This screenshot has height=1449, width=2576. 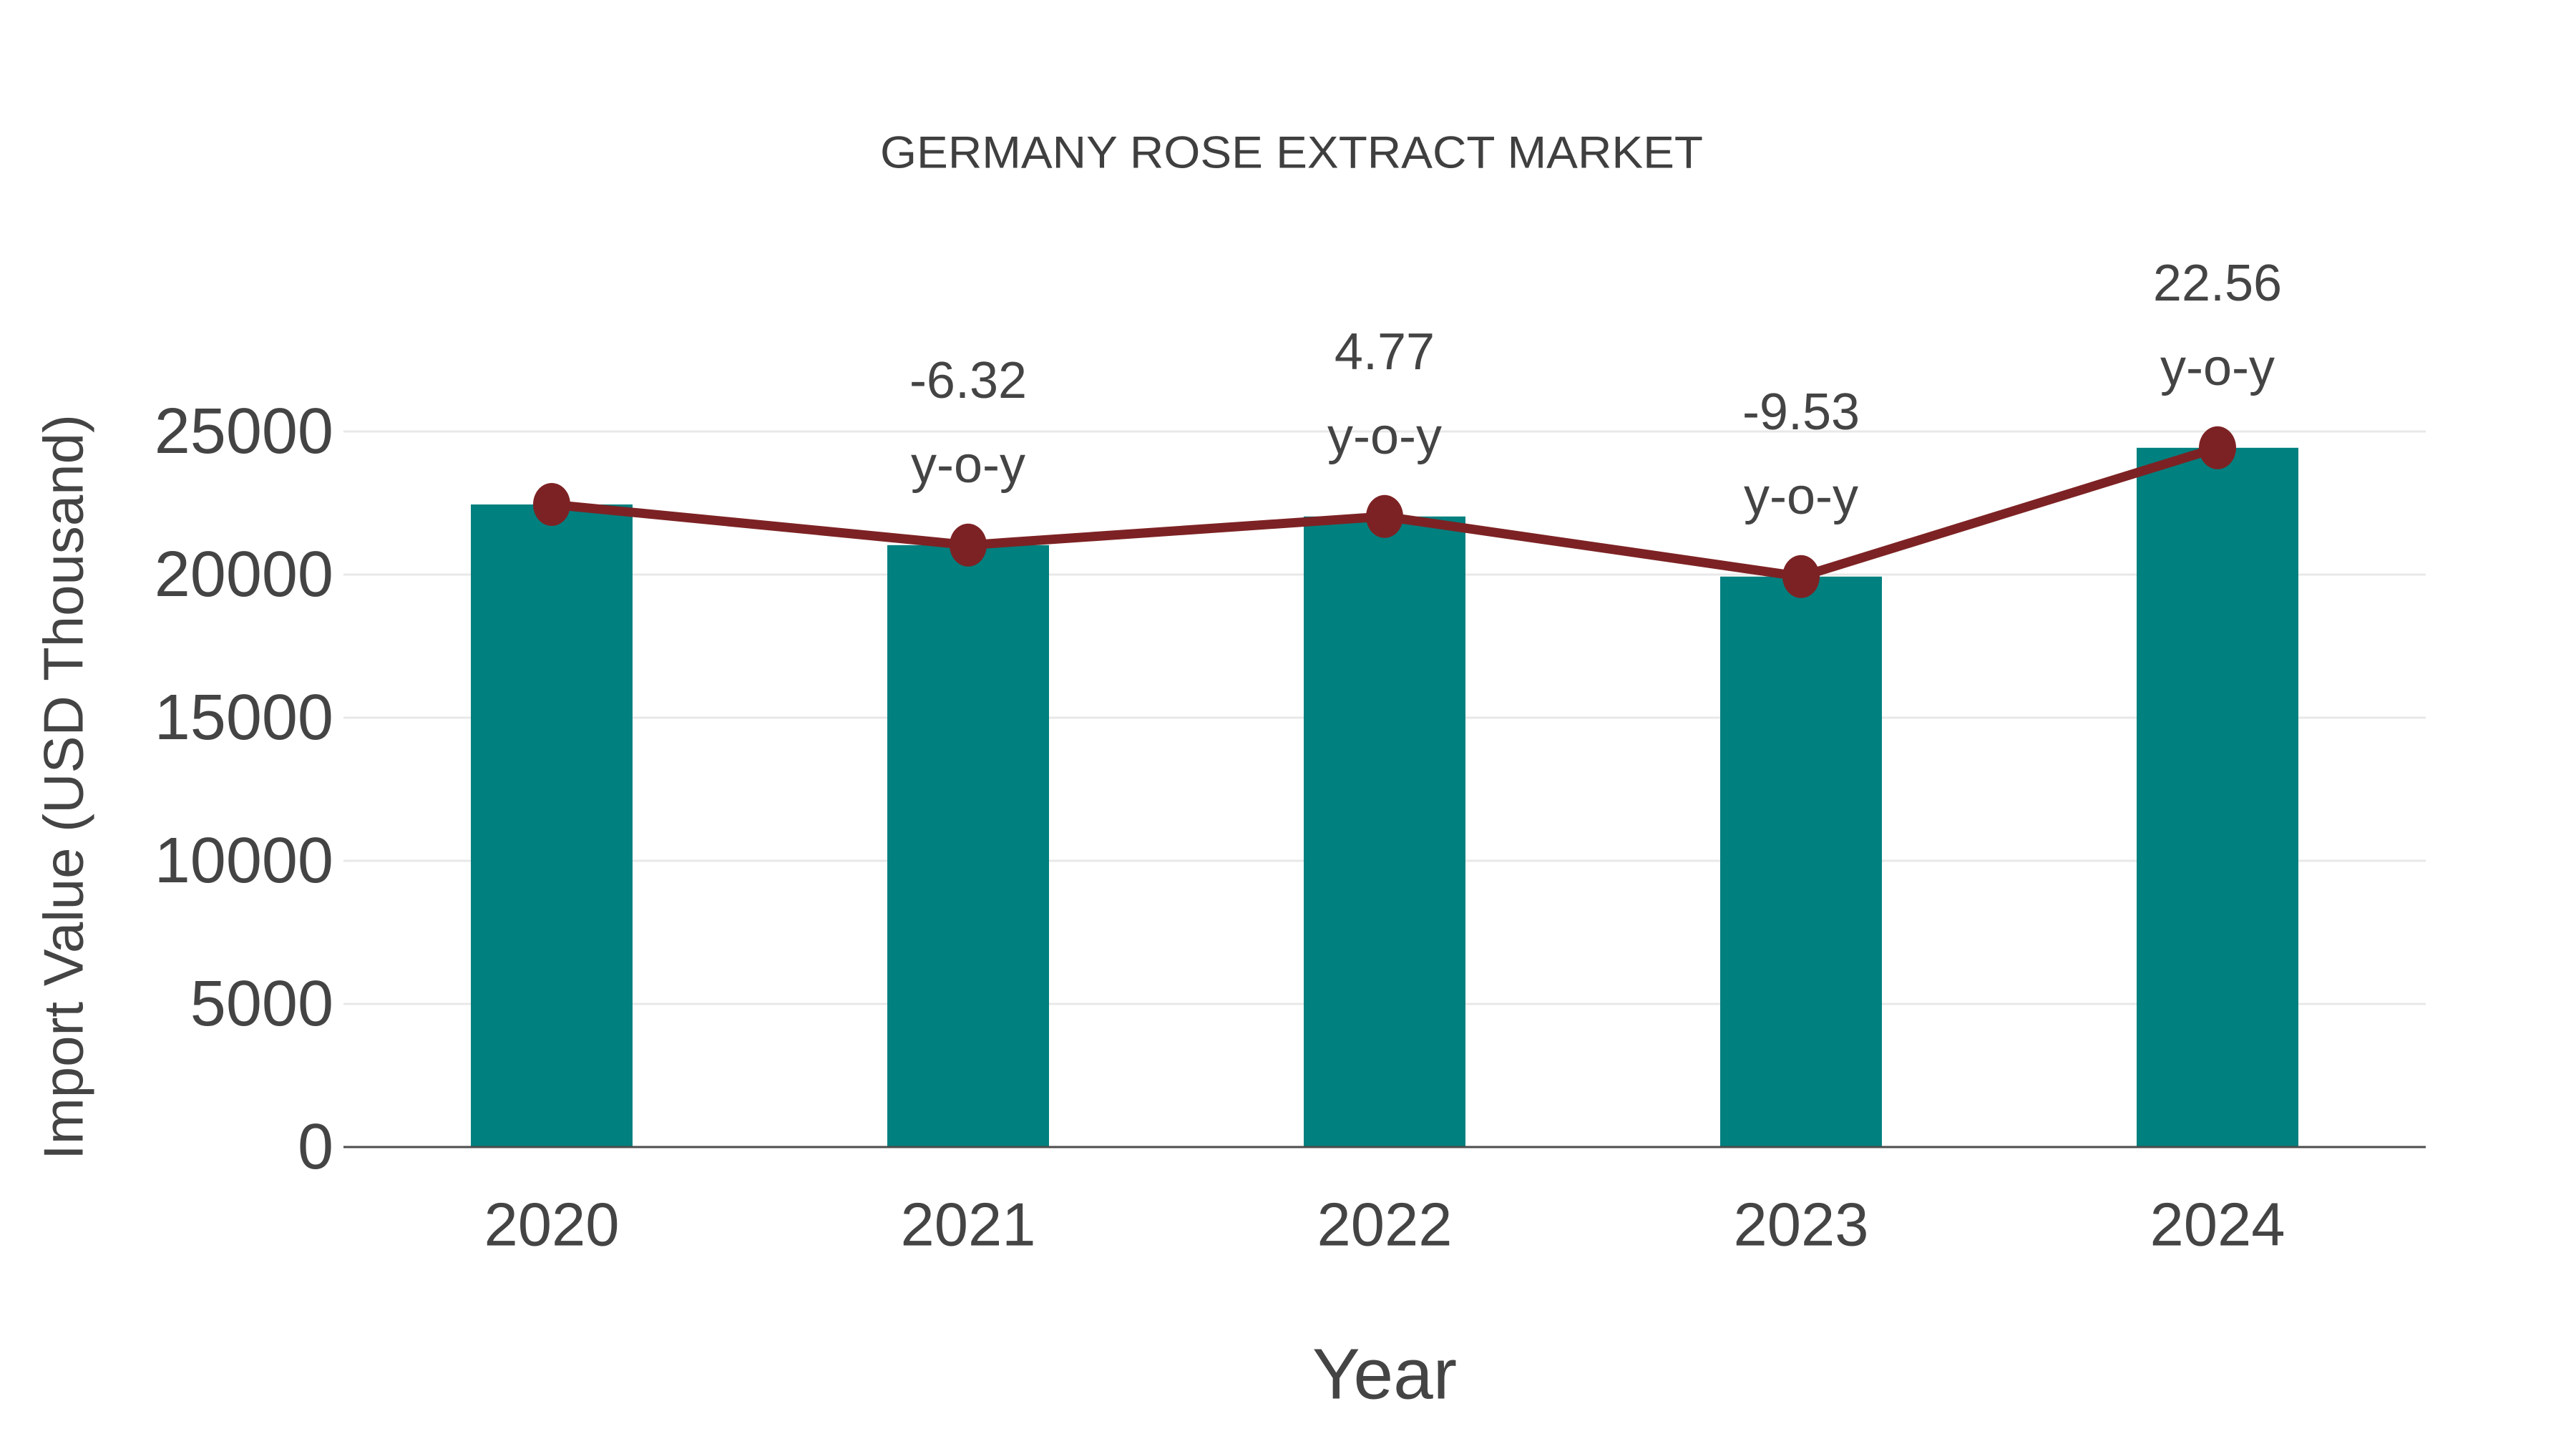 I want to click on trend-marker-2022, so click(x=1384, y=516).